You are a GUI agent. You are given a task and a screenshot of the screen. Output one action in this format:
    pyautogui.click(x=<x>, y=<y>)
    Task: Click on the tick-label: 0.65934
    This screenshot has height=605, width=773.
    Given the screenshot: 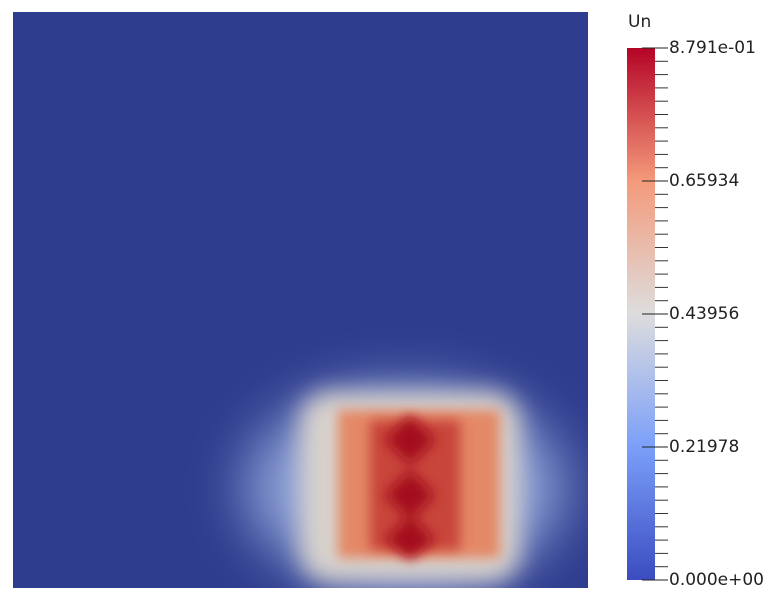 What is the action you would take?
    pyautogui.click(x=704, y=181)
    